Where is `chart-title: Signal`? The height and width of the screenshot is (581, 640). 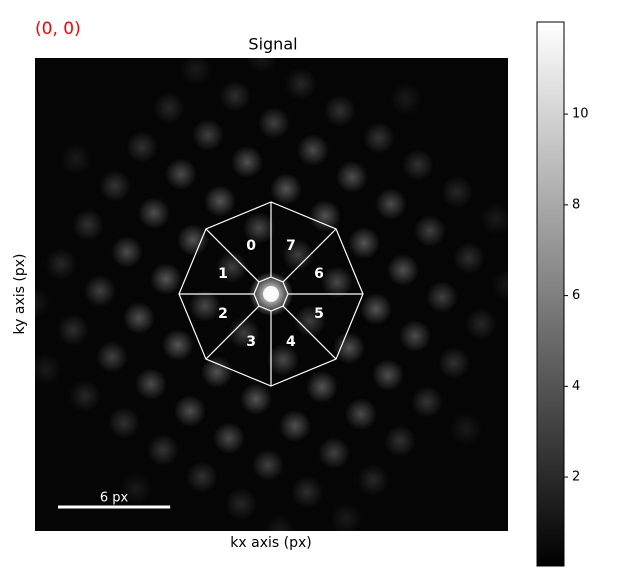 chart-title: Signal is located at coordinates (272, 44).